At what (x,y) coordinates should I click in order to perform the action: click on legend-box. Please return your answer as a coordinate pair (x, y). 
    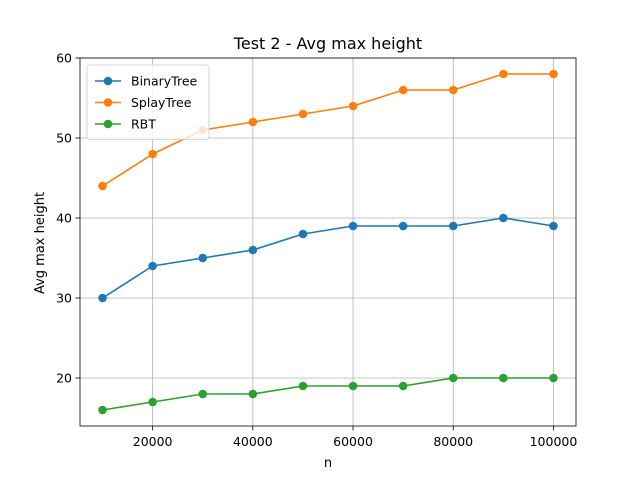
    Looking at the image, I should click on (148, 102).